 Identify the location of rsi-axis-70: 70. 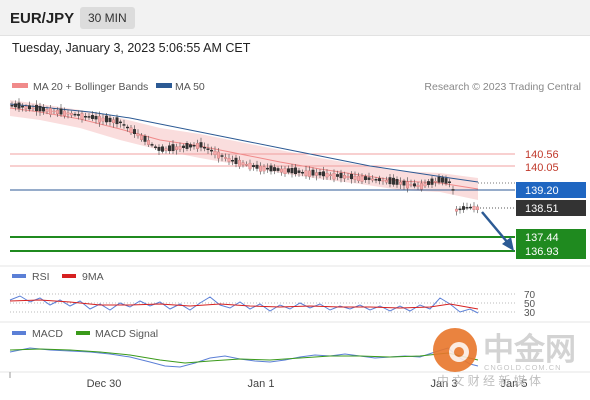
(530, 295).